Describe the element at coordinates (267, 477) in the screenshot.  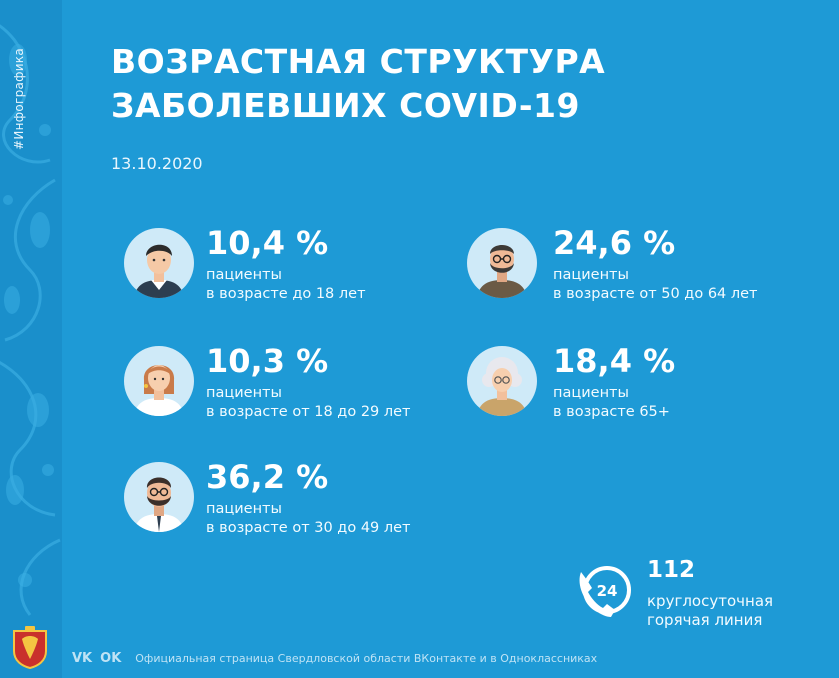
I see `percent-value: 36,2 %` at that location.